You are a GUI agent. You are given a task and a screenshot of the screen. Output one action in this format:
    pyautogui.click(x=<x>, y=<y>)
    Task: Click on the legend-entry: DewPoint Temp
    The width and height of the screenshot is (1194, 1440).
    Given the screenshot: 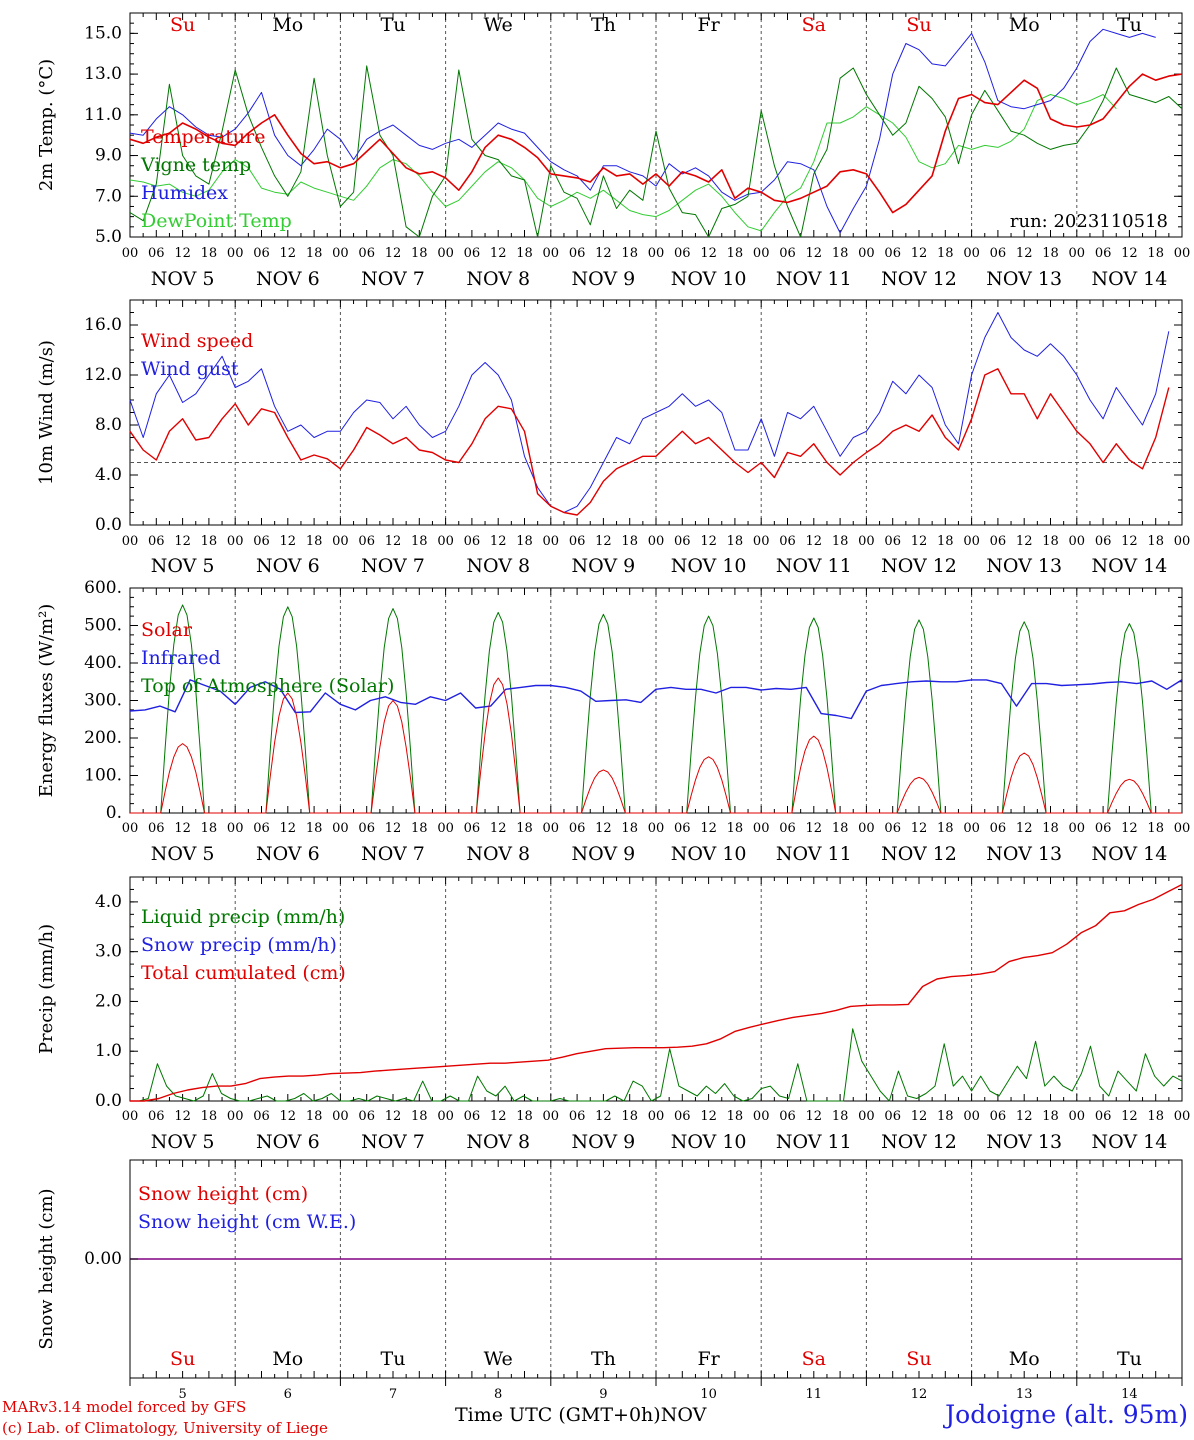 What is the action you would take?
    pyautogui.click(x=216, y=221)
    